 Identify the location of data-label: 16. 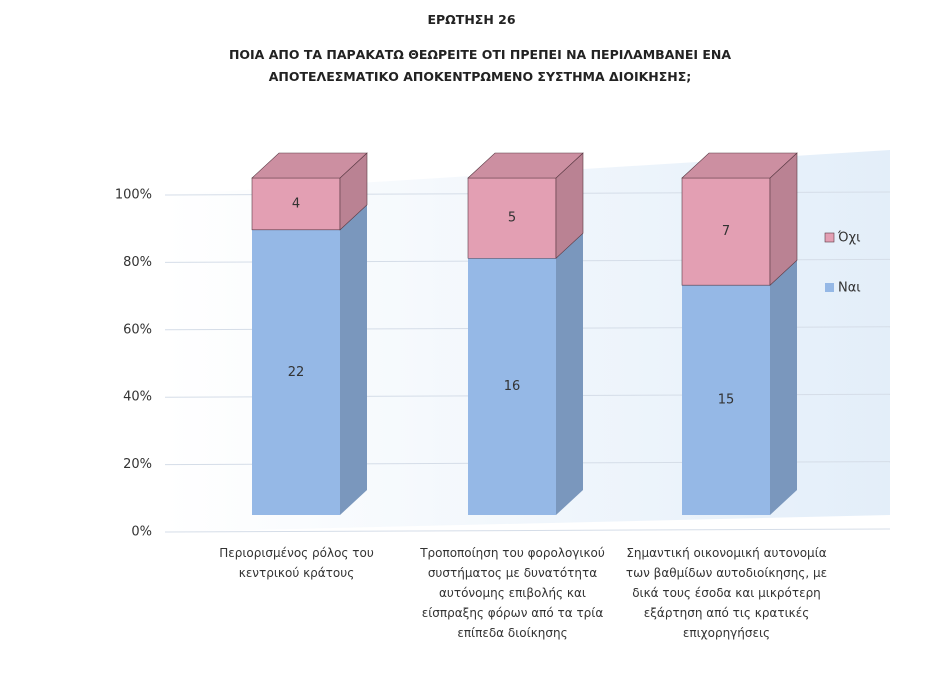
(512, 386).